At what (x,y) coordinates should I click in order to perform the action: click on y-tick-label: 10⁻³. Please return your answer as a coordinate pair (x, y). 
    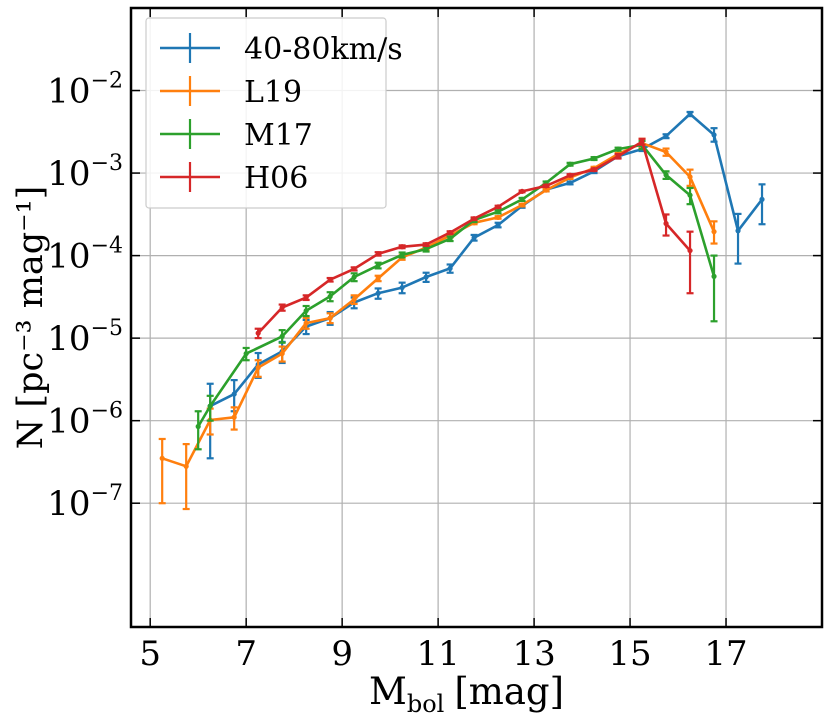
    Looking at the image, I should click on (85, 172).